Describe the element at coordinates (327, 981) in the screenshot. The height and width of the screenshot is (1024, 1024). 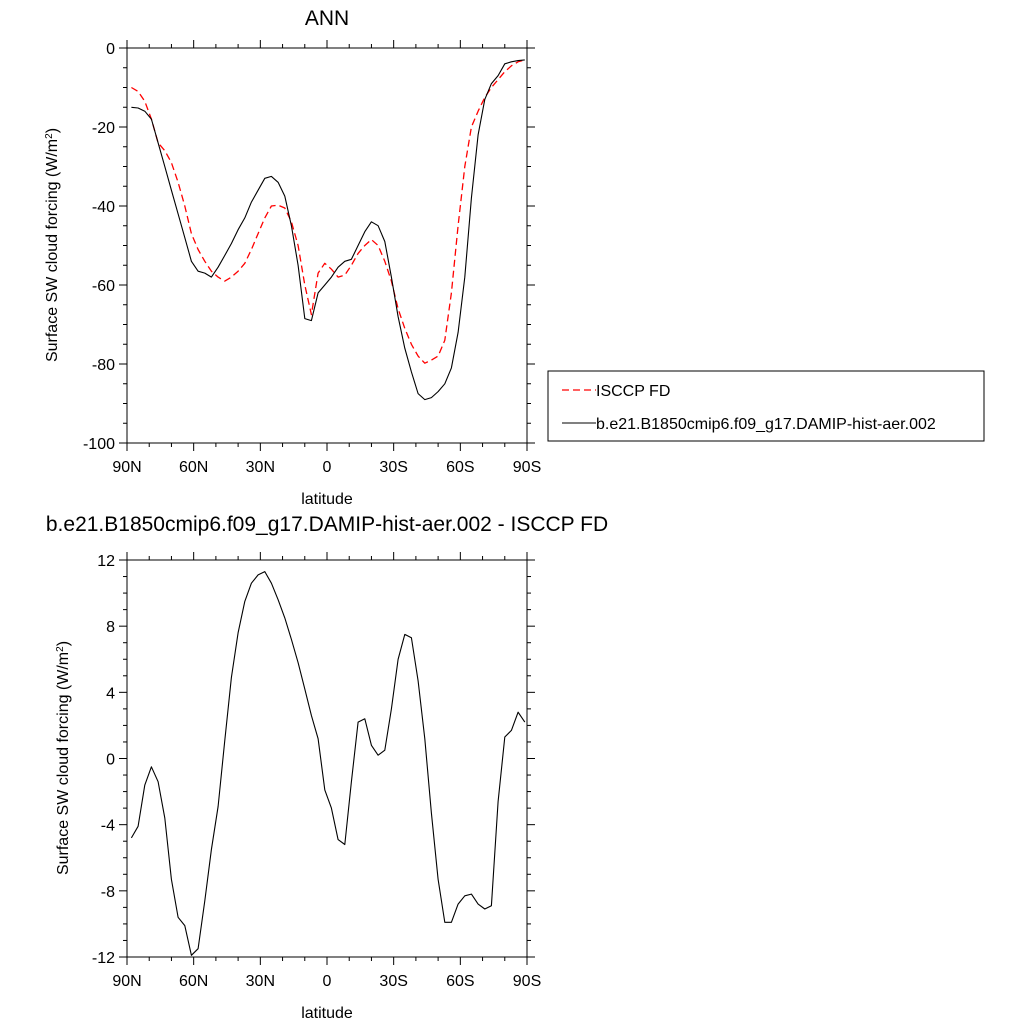
I see `bottom-x-tick-label: 0` at that location.